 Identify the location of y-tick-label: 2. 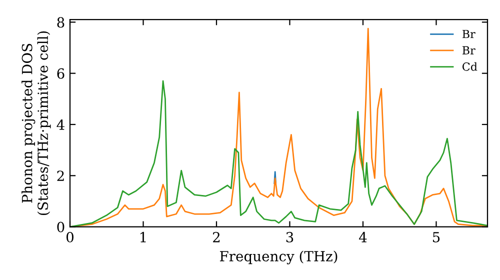
(60, 175).